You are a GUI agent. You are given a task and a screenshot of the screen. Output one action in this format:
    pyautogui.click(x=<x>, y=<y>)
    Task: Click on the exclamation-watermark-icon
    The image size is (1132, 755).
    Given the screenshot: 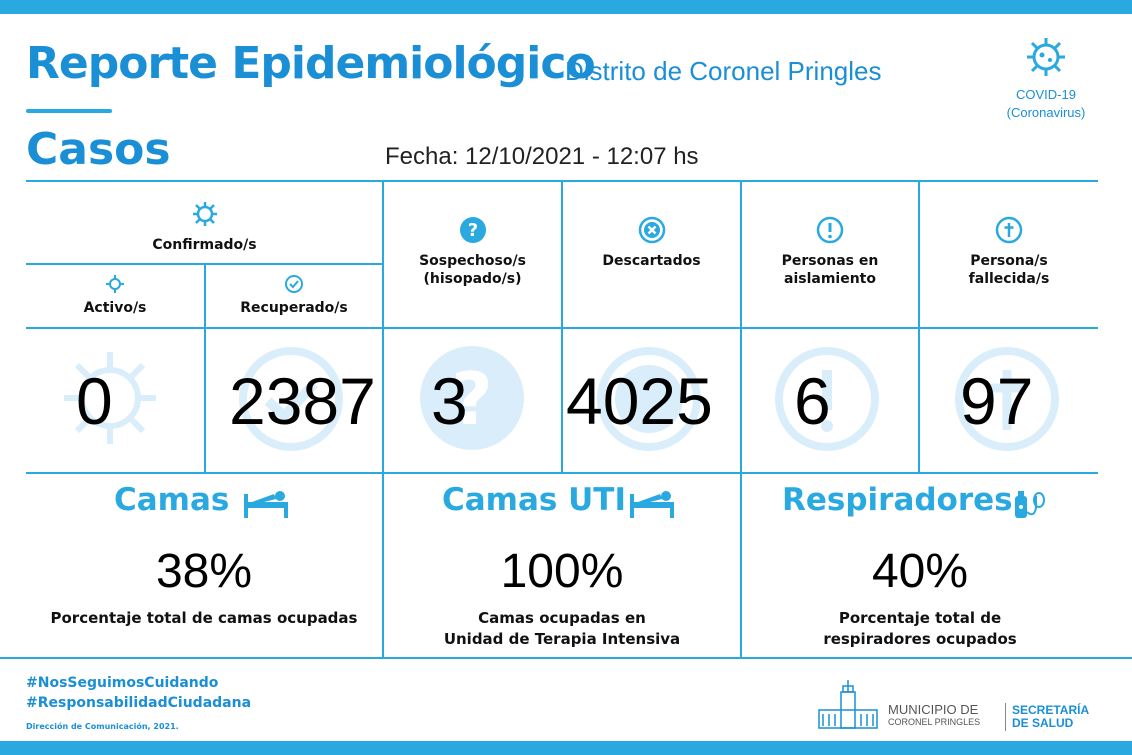 What is the action you would take?
    pyautogui.click(x=827, y=399)
    